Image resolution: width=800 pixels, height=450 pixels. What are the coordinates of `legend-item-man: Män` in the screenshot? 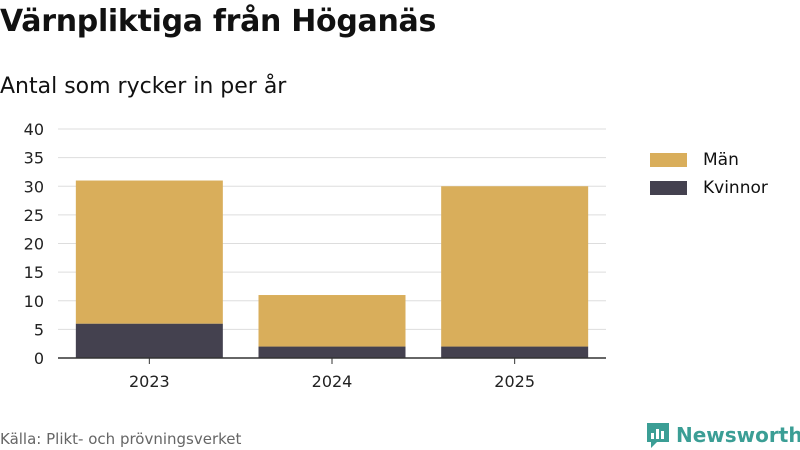 It's located at (709, 160).